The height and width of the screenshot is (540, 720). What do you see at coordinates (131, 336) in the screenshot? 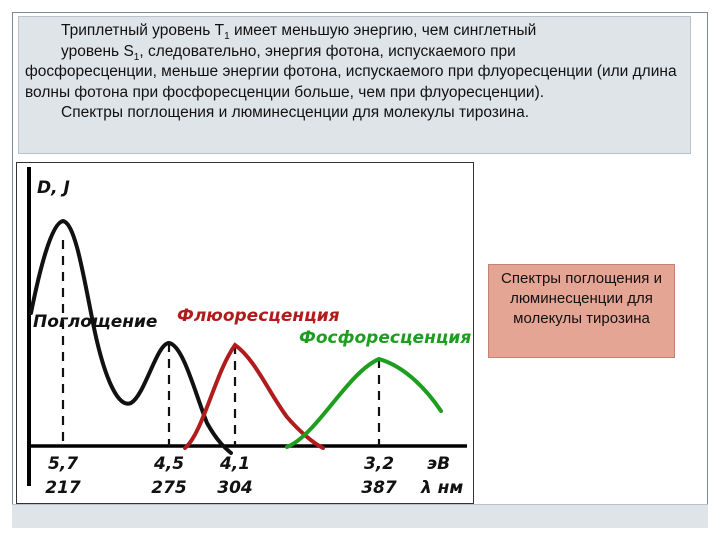
I see `series-absorption-line` at bounding box center [131, 336].